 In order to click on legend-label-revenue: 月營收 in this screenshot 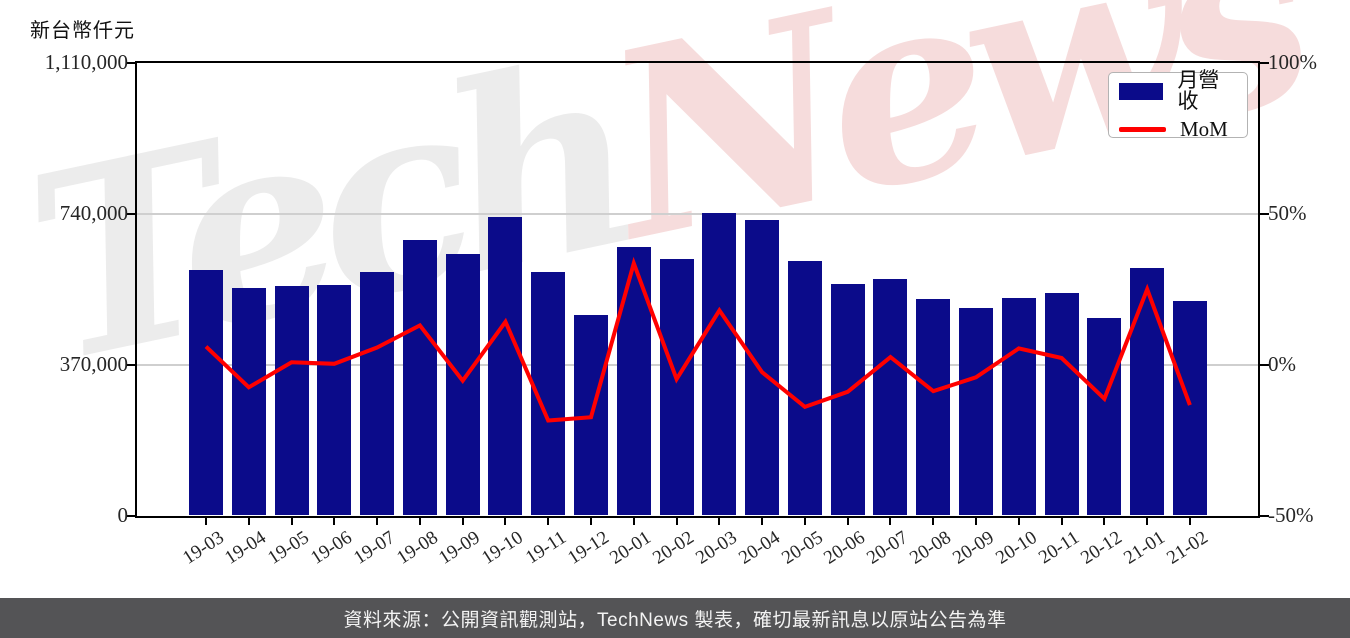, I will do `click(1198, 90)`.